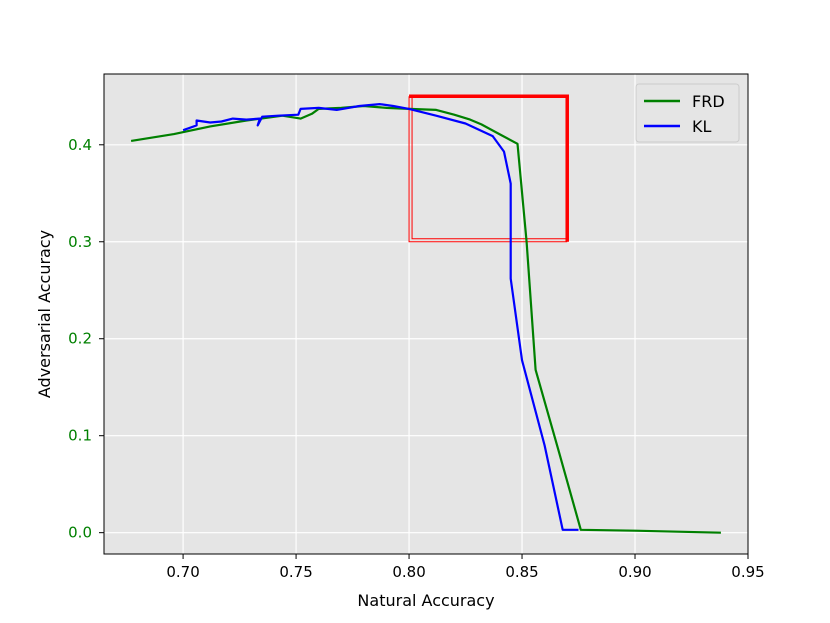  What do you see at coordinates (182, 572) in the screenshot?
I see `x-tick-label: 0.70` at bounding box center [182, 572].